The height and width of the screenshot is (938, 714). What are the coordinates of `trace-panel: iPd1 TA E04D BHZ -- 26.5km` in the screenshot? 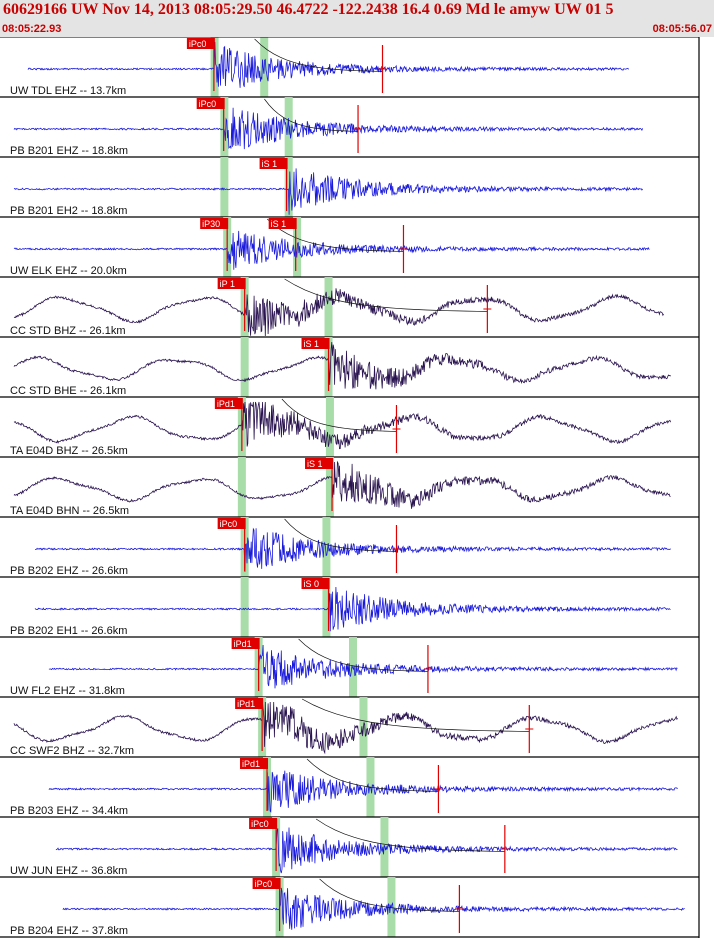 It's located at (349, 427).